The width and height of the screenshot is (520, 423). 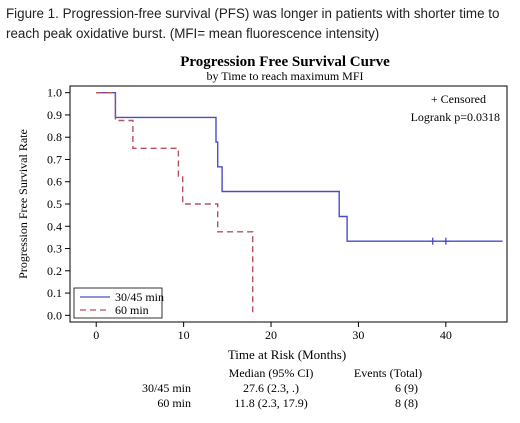 What do you see at coordinates (54, 137) in the screenshot?
I see `y-tick-label: 0.8` at bounding box center [54, 137].